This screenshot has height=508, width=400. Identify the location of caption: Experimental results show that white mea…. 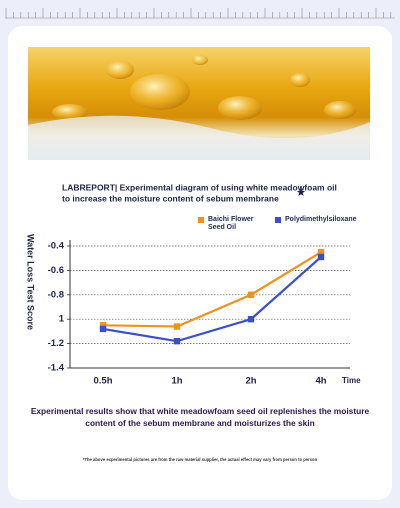
(200, 411).